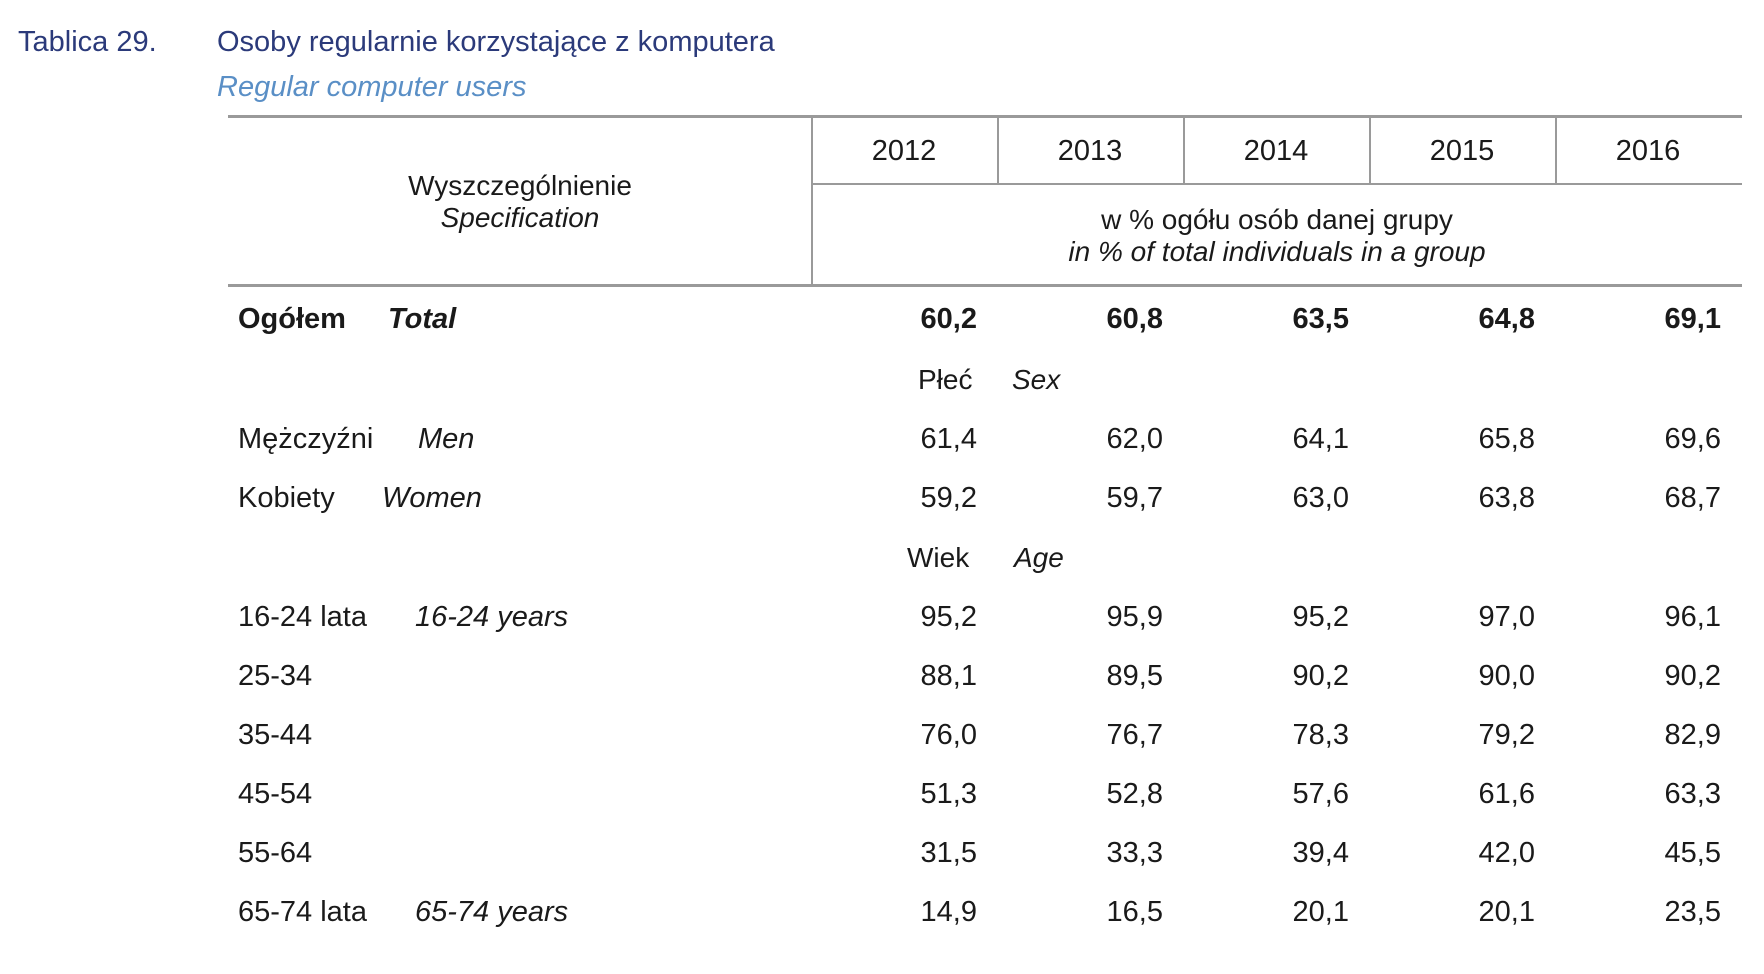 This screenshot has height=974, width=1764. I want to click on year-header: 2015, so click(1462, 151).